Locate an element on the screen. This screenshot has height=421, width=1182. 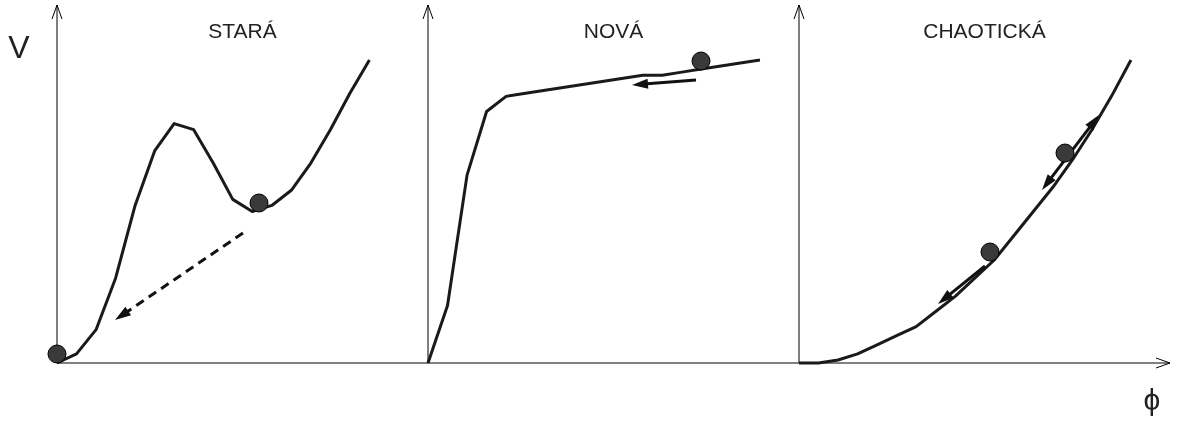
chart-title: NOVÁ is located at coordinates (613, 30).